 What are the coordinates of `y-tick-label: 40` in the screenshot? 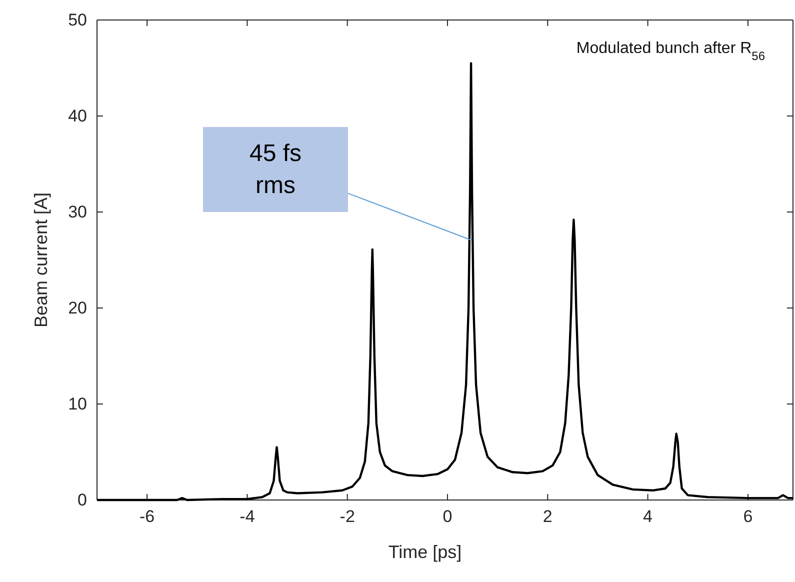 It's located at (77, 116).